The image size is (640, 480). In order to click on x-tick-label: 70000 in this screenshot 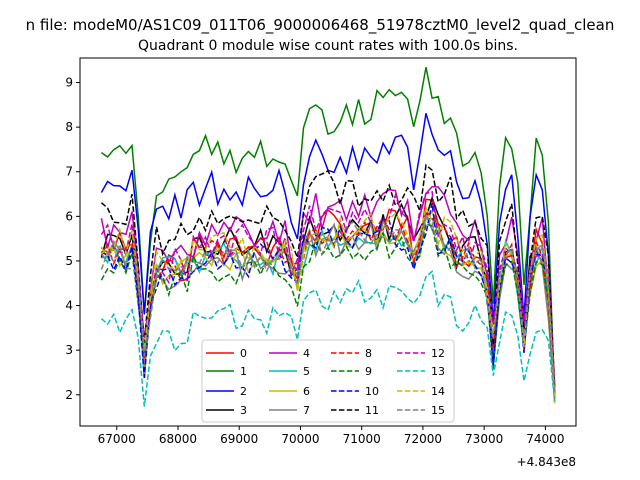, I will do `click(300, 439)`.